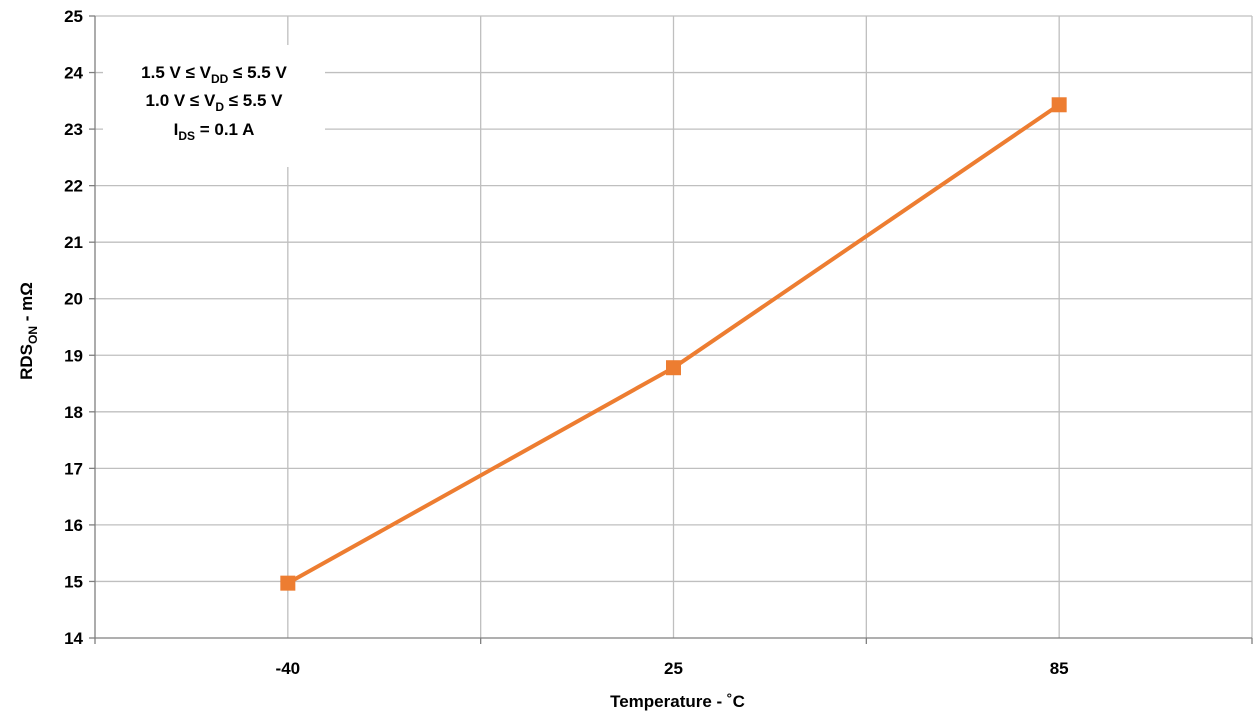  Describe the element at coordinates (214, 131) in the screenshot. I see `annotation-line: IDS = 0.1 A` at that location.